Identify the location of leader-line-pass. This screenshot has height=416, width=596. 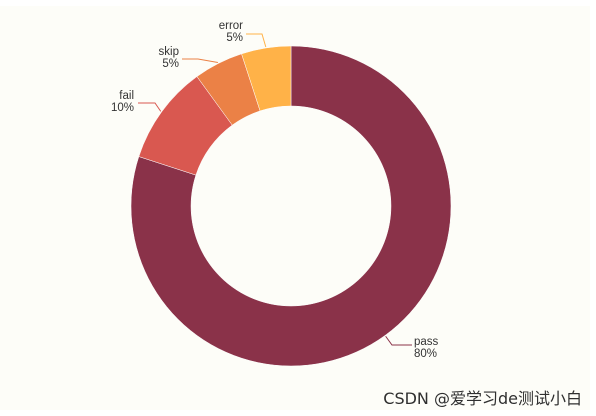
(398, 340).